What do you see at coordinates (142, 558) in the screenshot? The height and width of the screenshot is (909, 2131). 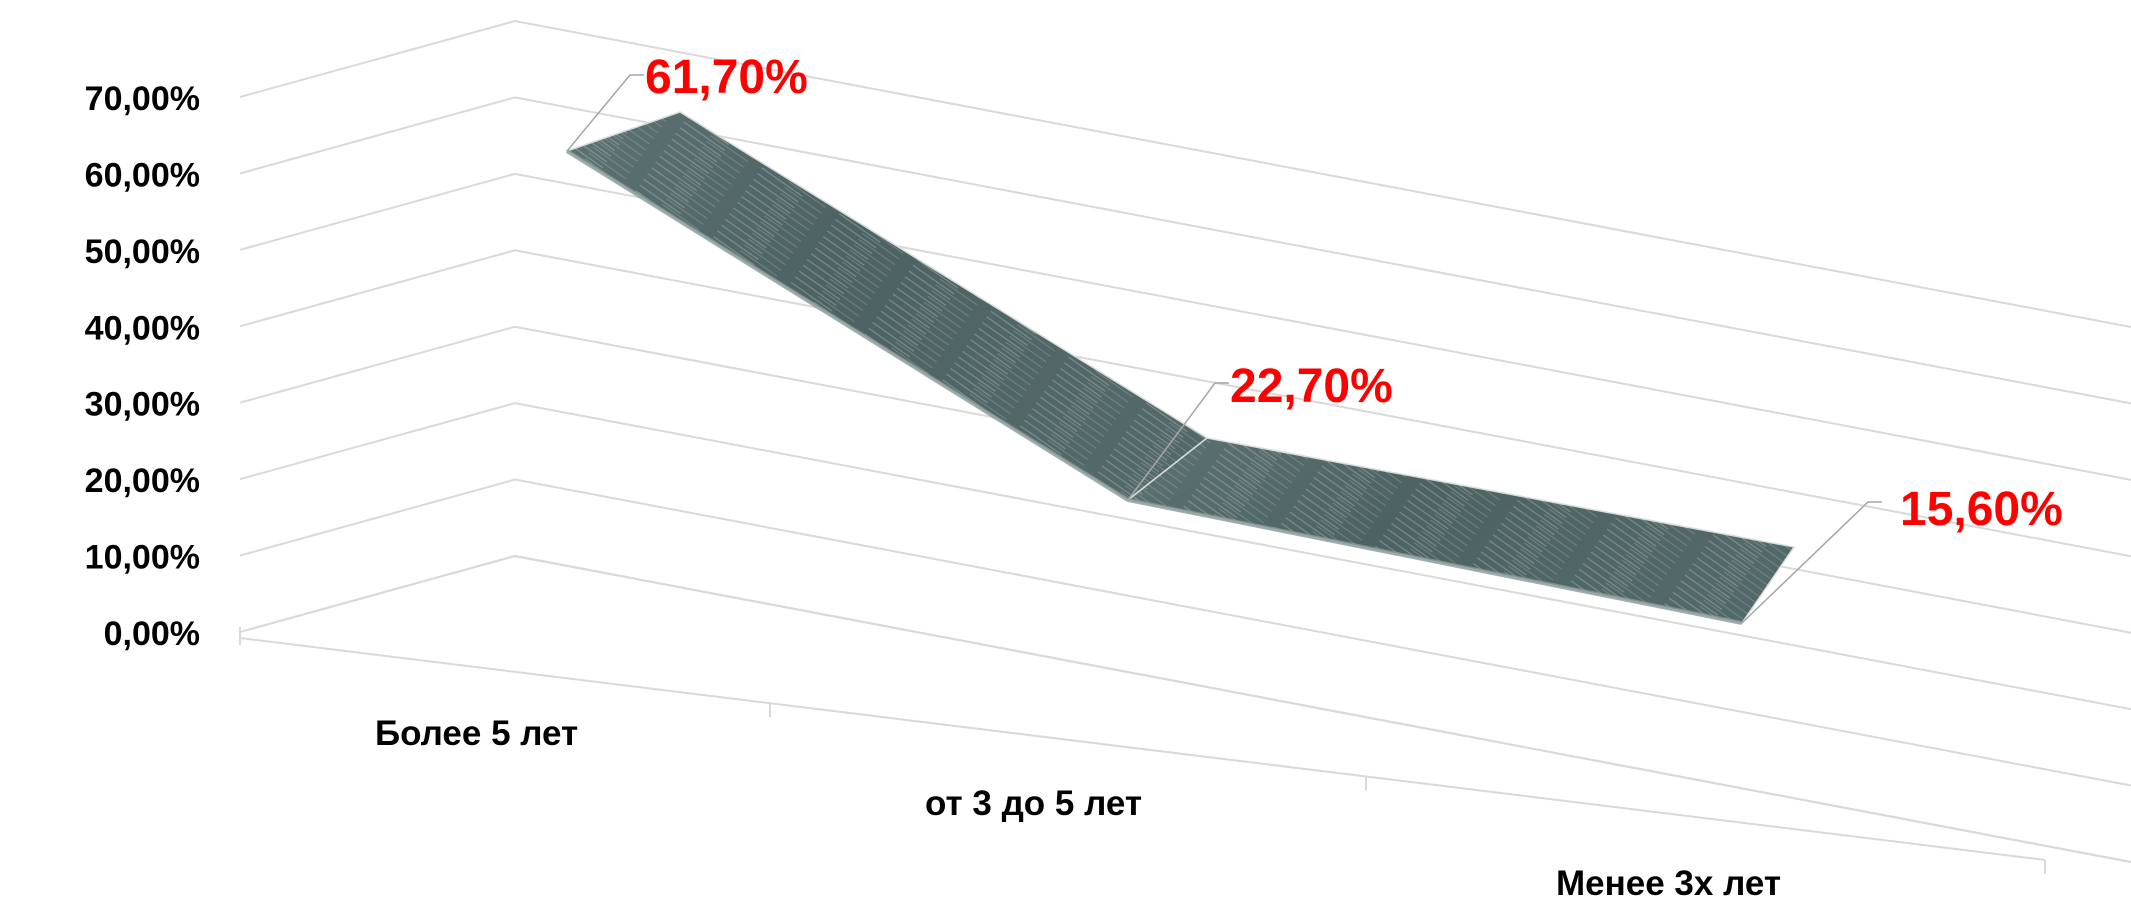 I see `y-tick-label: 10,00%` at bounding box center [142, 558].